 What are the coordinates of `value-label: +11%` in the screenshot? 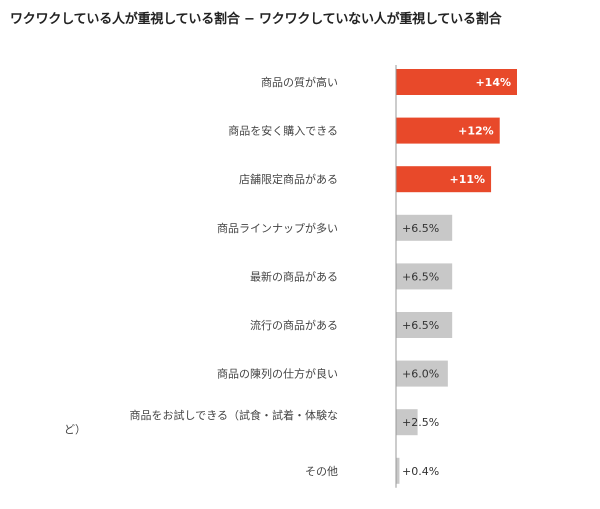 It's located at (468, 179).